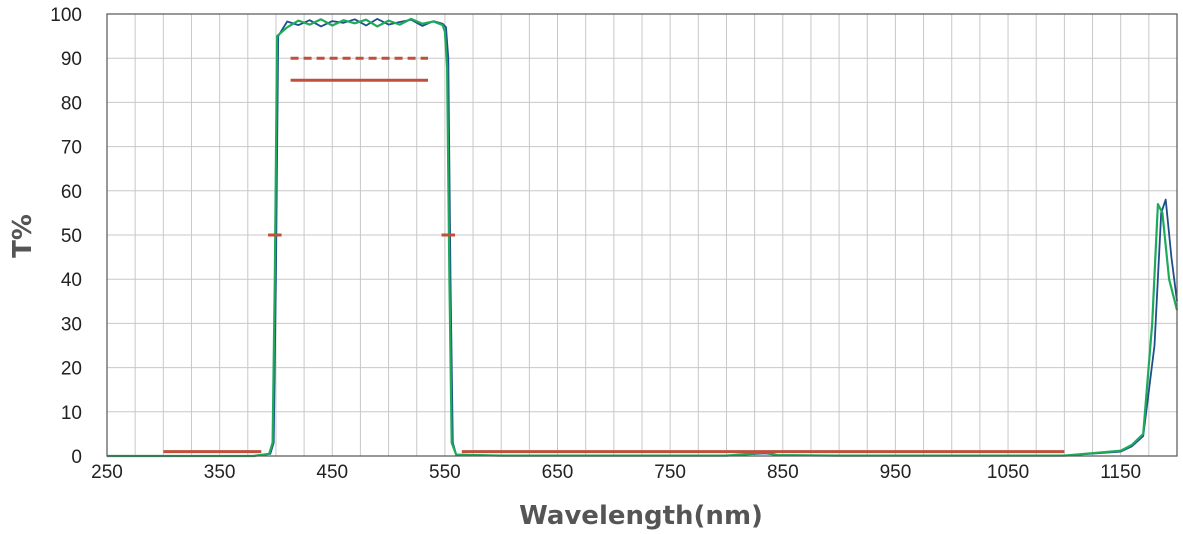  What do you see at coordinates (558, 472) in the screenshot?
I see `x-tick-label: 650` at bounding box center [558, 472].